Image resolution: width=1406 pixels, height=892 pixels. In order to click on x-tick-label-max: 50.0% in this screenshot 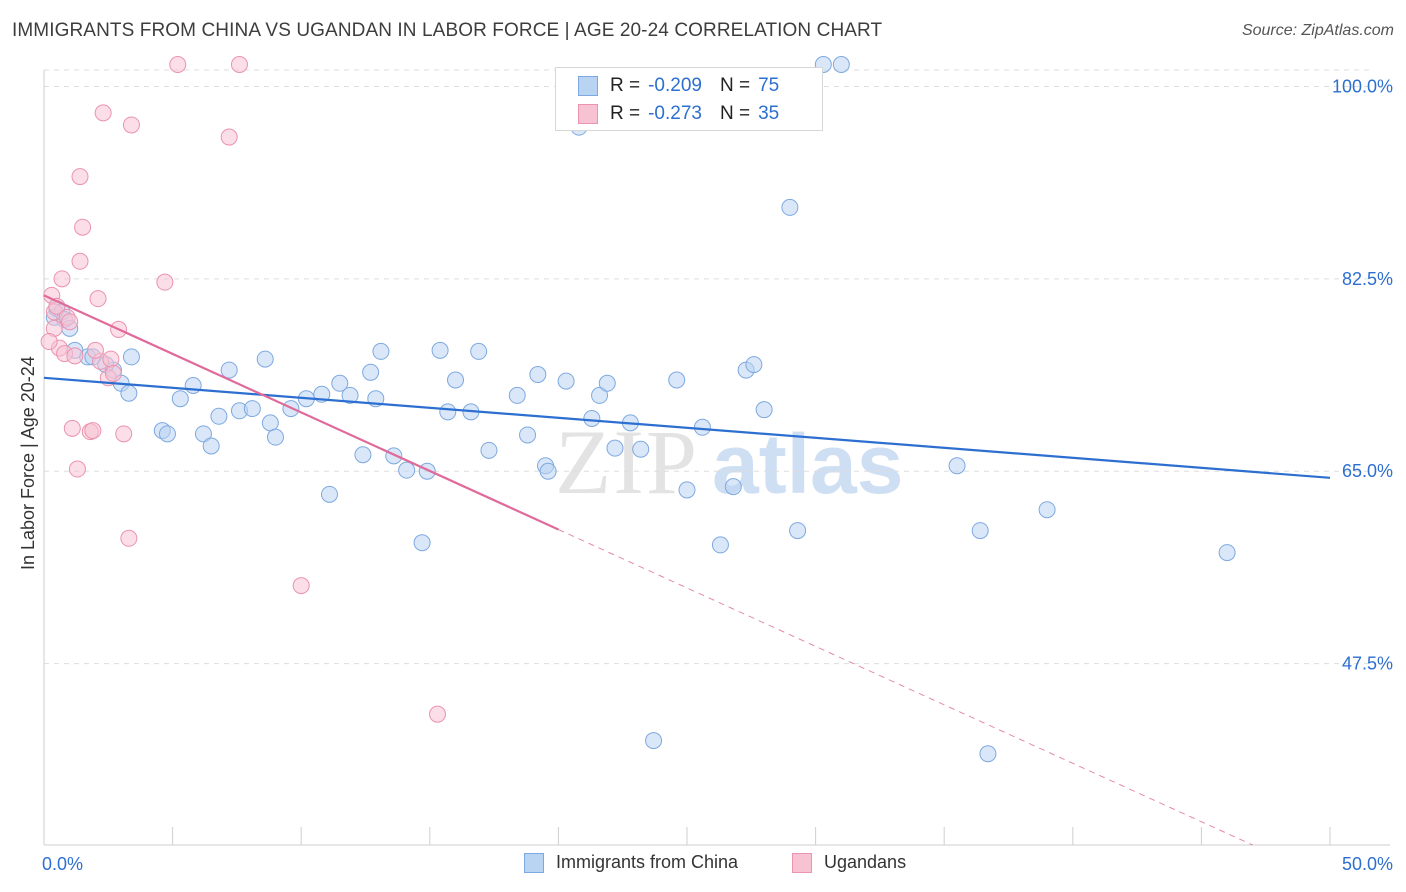, I will do `click(1367, 864)`.